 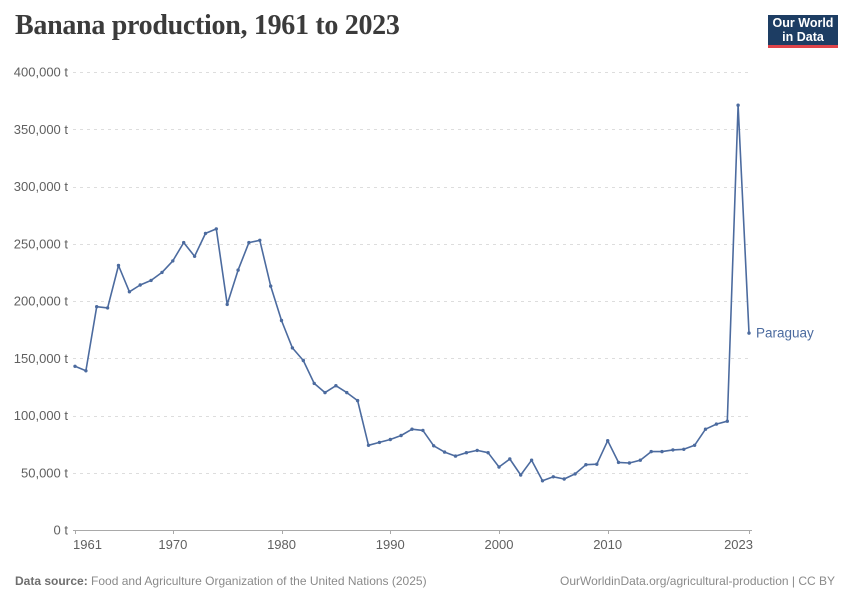 What do you see at coordinates (41, 415) in the screenshot?
I see `y-axis-tick-label: 100,000 t` at bounding box center [41, 415].